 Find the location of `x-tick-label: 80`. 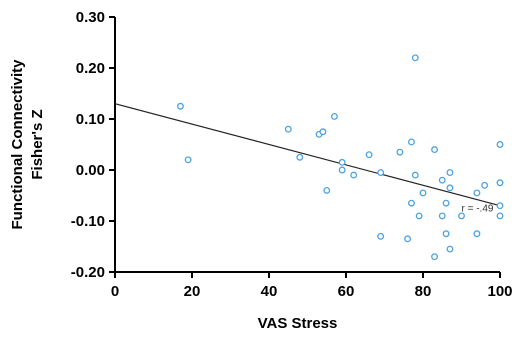

x-tick-label: 80 is located at coordinates (423, 291).